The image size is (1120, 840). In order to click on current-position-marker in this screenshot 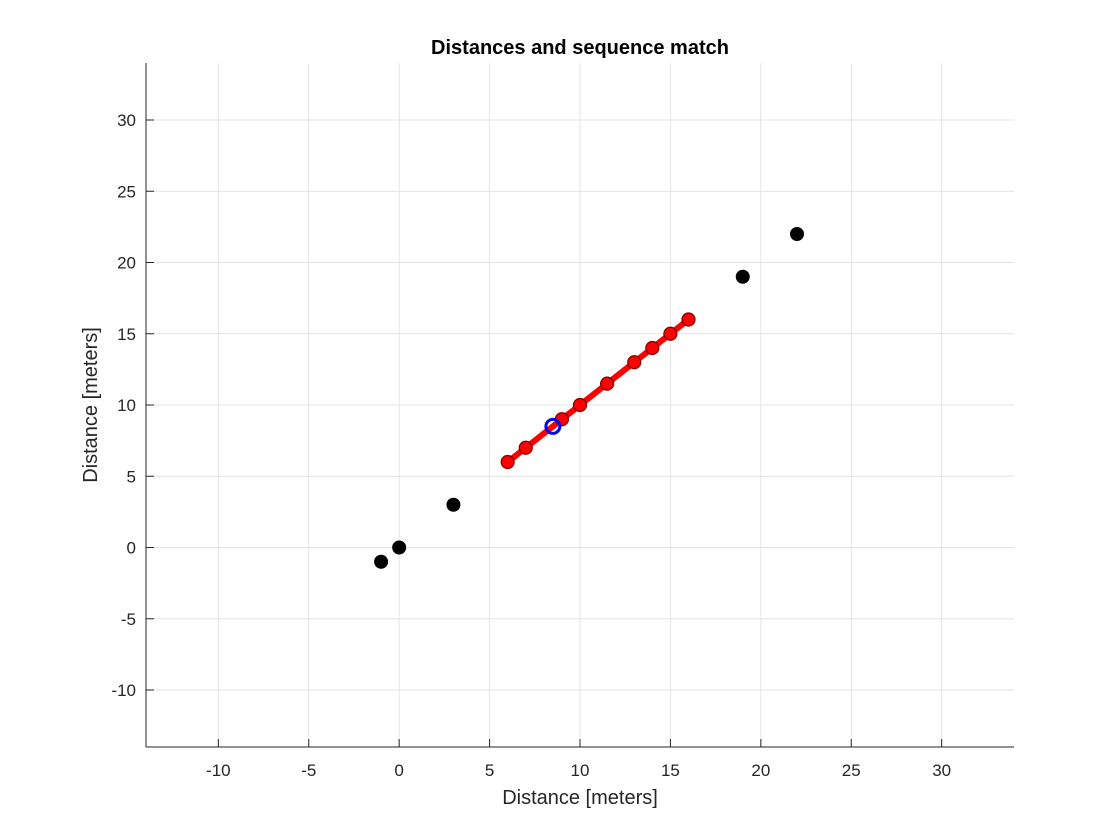, I will do `click(553, 426)`.